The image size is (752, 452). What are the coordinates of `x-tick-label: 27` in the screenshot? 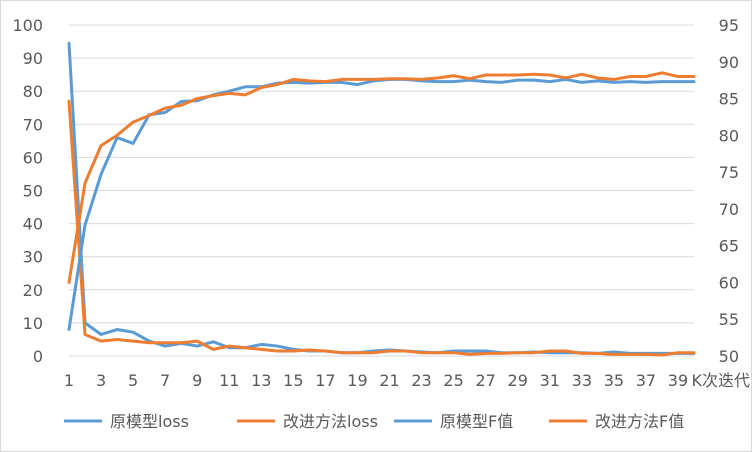 It's located at (485, 380).